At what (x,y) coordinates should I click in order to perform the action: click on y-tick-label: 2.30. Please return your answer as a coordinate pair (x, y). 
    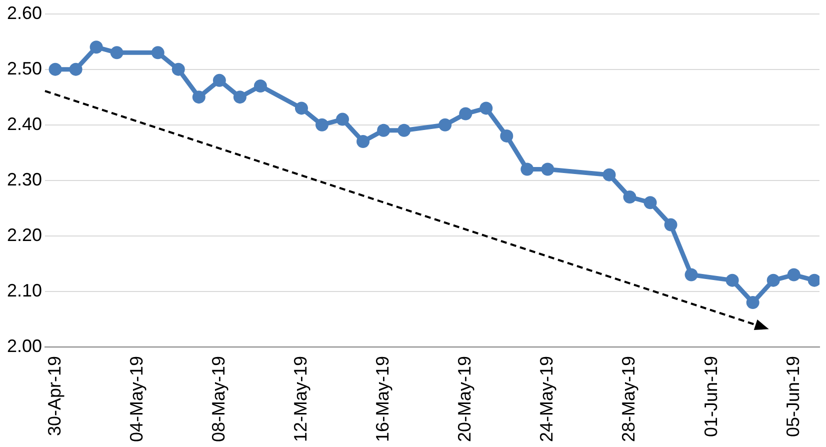
    Looking at the image, I should click on (24, 179).